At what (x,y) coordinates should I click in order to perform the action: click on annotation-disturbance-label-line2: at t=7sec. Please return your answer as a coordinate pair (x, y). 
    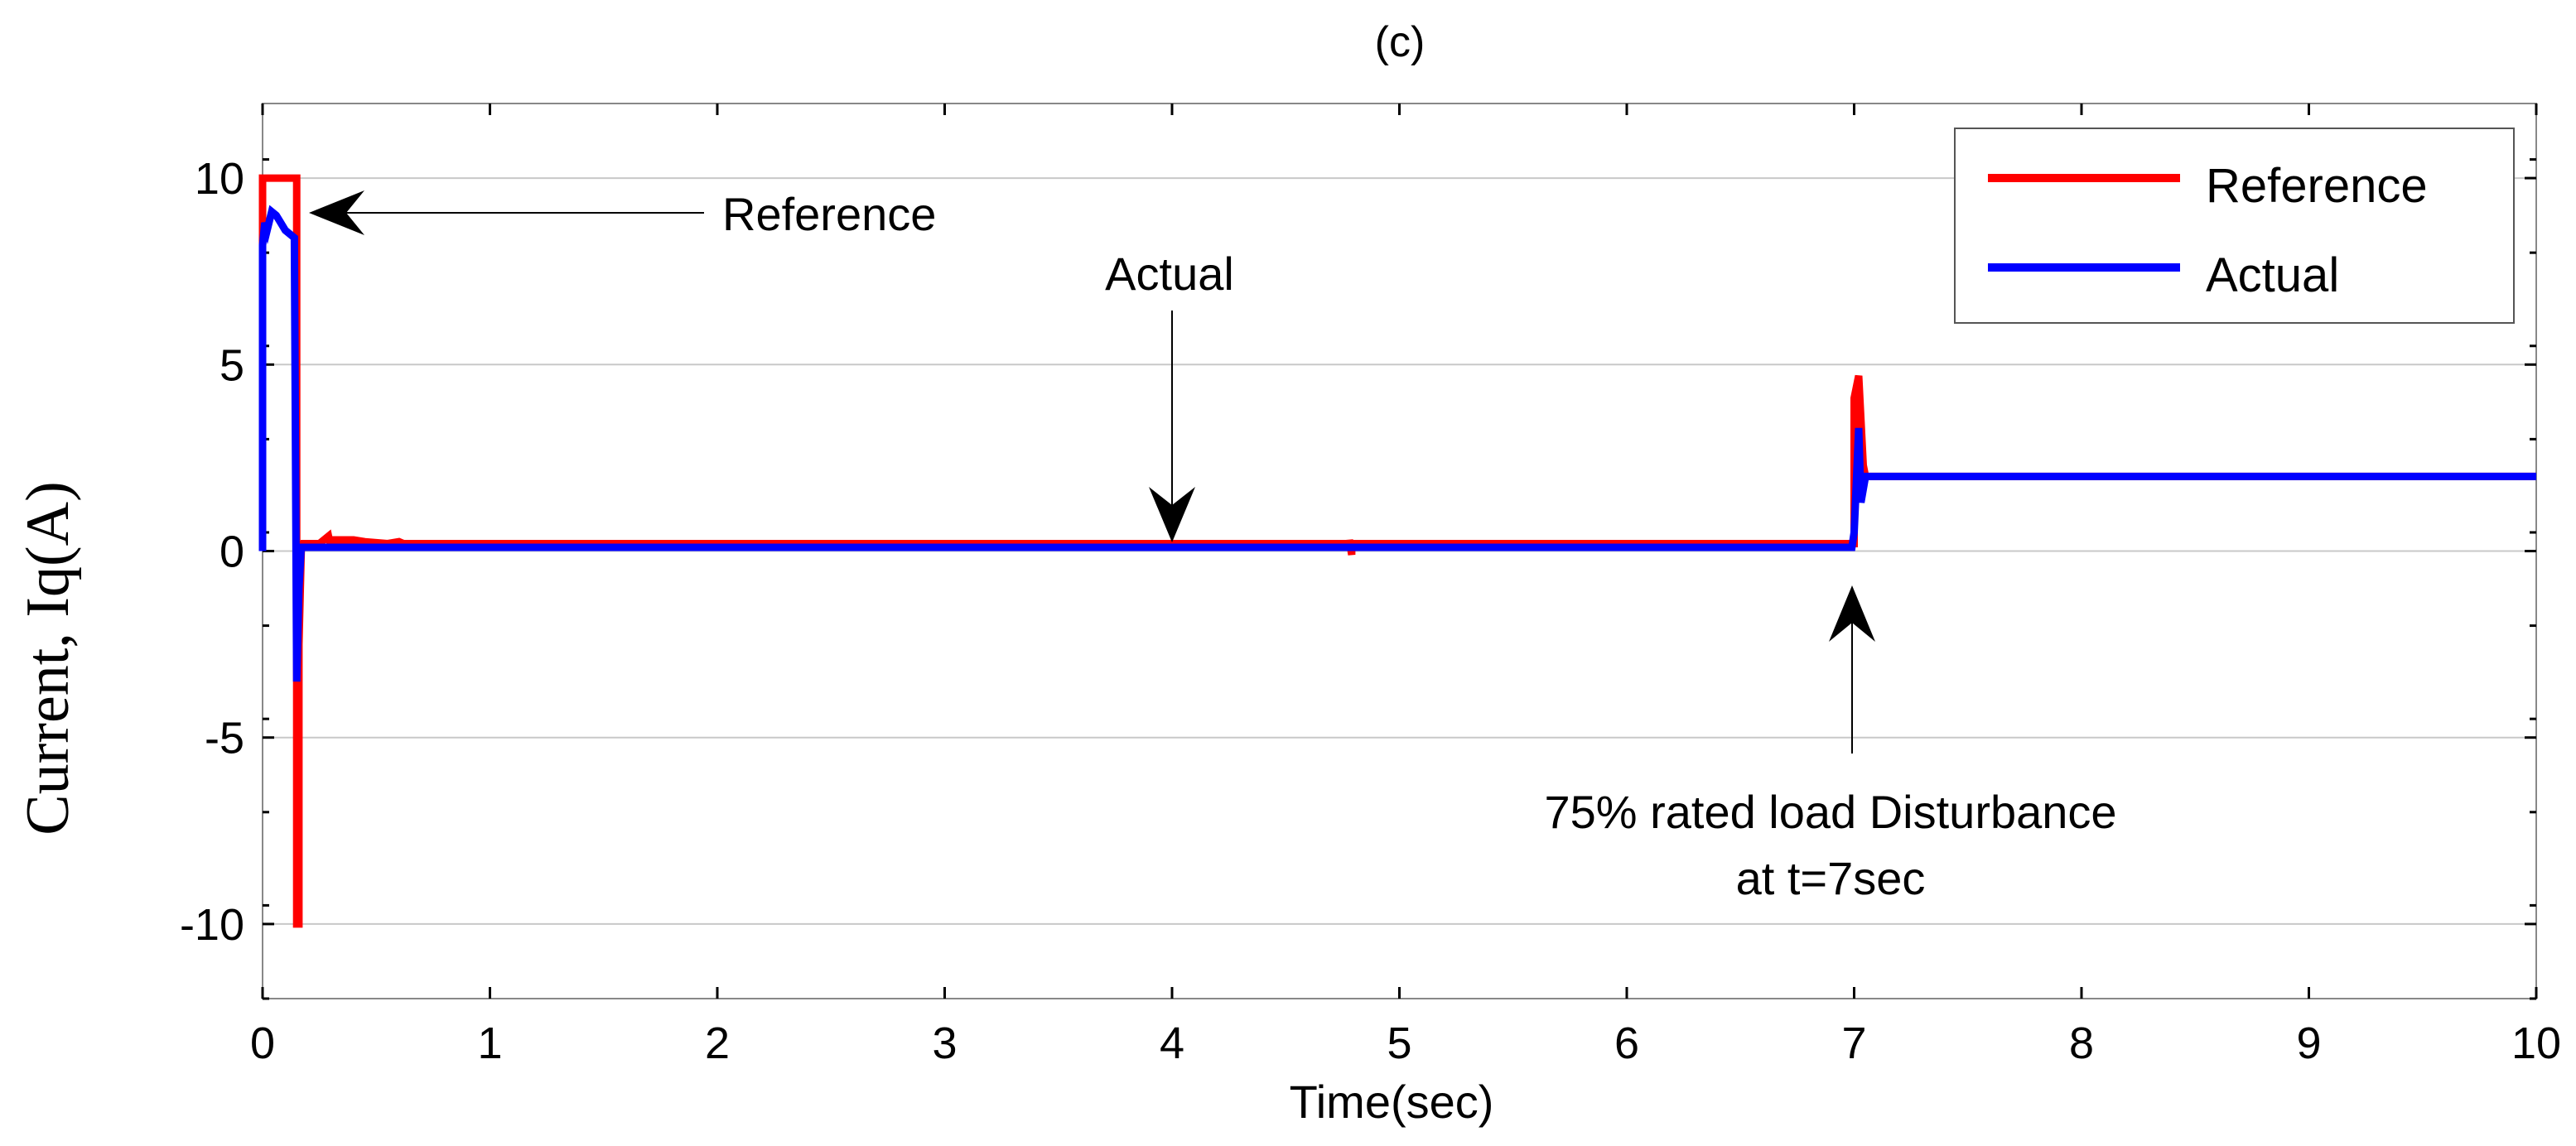
    Looking at the image, I should click on (1831, 878).